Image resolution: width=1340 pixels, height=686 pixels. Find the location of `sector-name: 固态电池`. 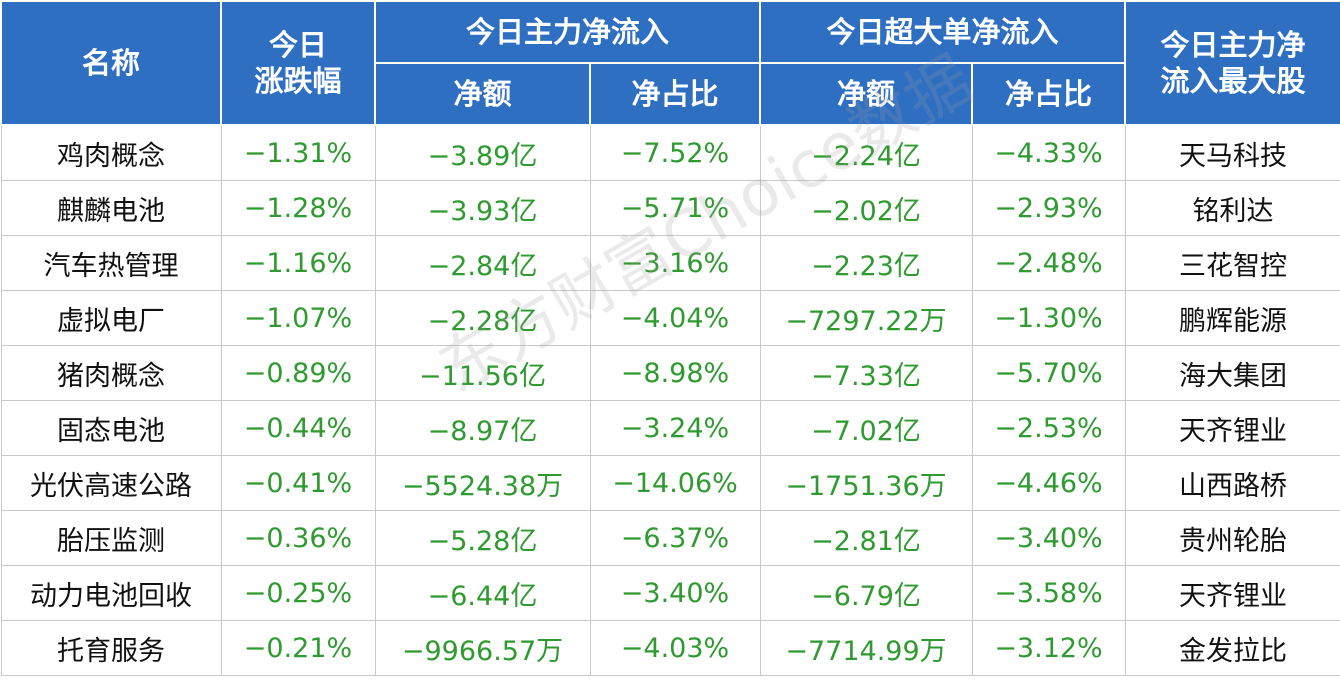

sector-name: 固态电池 is located at coordinates (111, 428).